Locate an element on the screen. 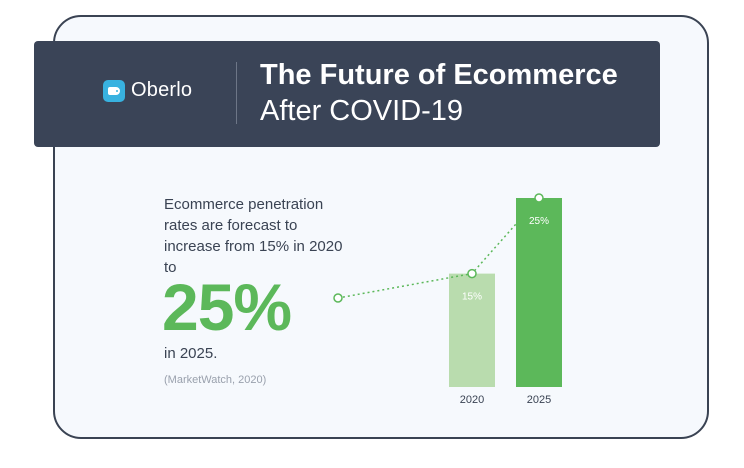 The image size is (744, 468). tag-icon is located at coordinates (114, 90).